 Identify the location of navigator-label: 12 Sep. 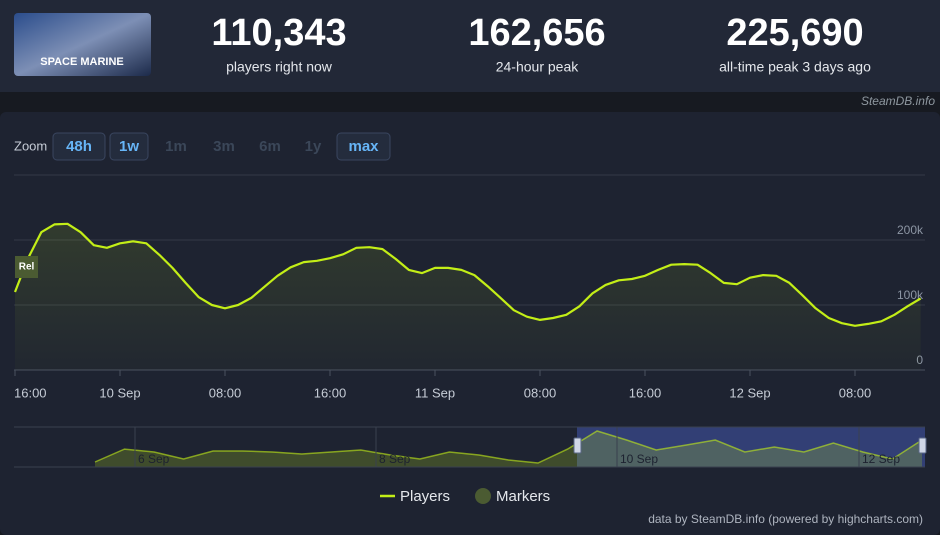
(881, 459).